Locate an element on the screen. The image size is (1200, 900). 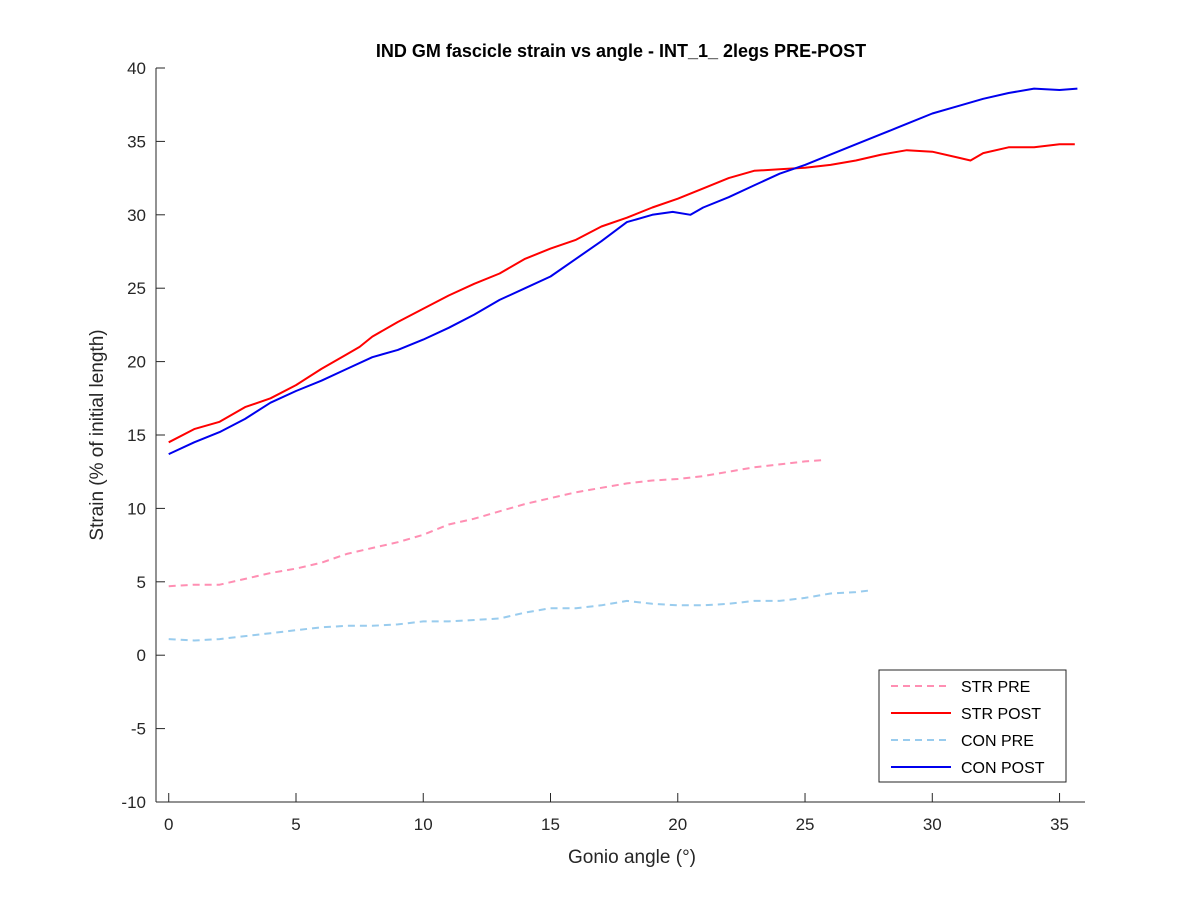
y-tick-label: 25 is located at coordinates (136, 288).